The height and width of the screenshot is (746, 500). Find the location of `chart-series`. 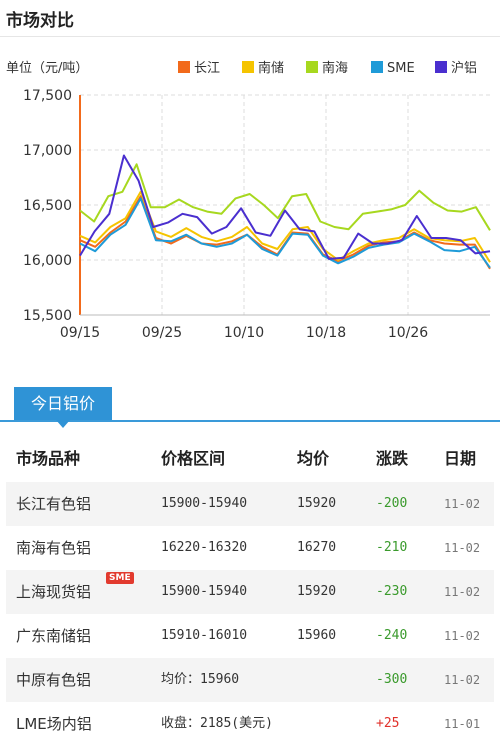

chart-series is located at coordinates (285, 212).